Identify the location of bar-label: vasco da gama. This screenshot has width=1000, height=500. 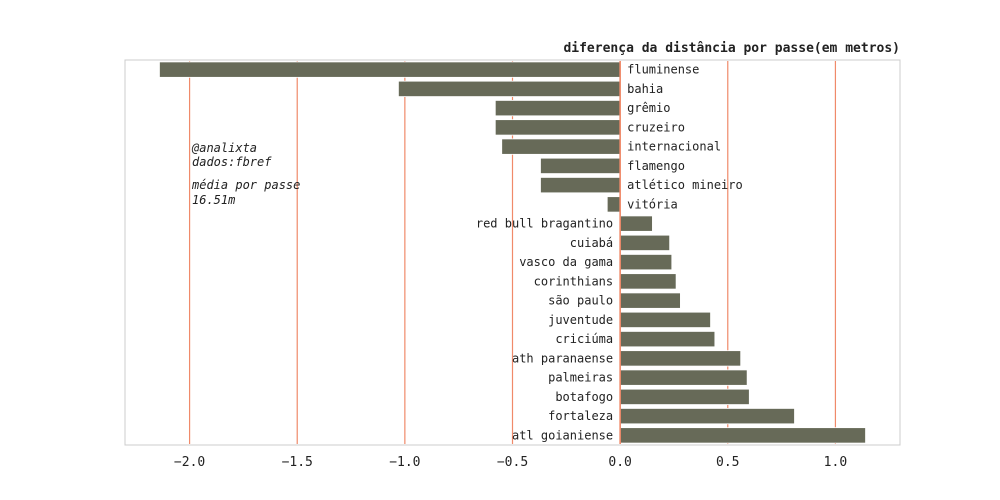
(566, 262).